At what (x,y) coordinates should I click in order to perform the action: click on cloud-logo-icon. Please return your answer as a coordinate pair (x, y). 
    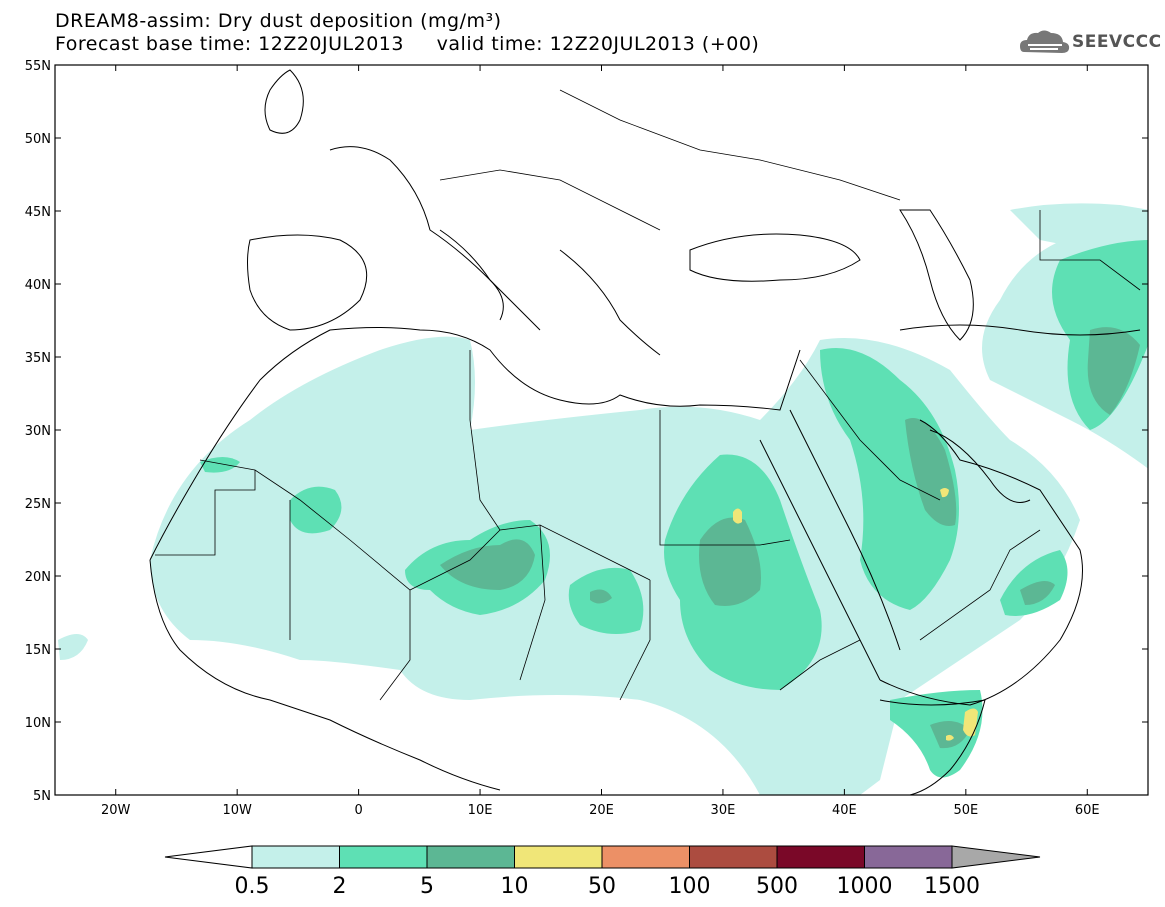
    Looking at the image, I should click on (1045, 41).